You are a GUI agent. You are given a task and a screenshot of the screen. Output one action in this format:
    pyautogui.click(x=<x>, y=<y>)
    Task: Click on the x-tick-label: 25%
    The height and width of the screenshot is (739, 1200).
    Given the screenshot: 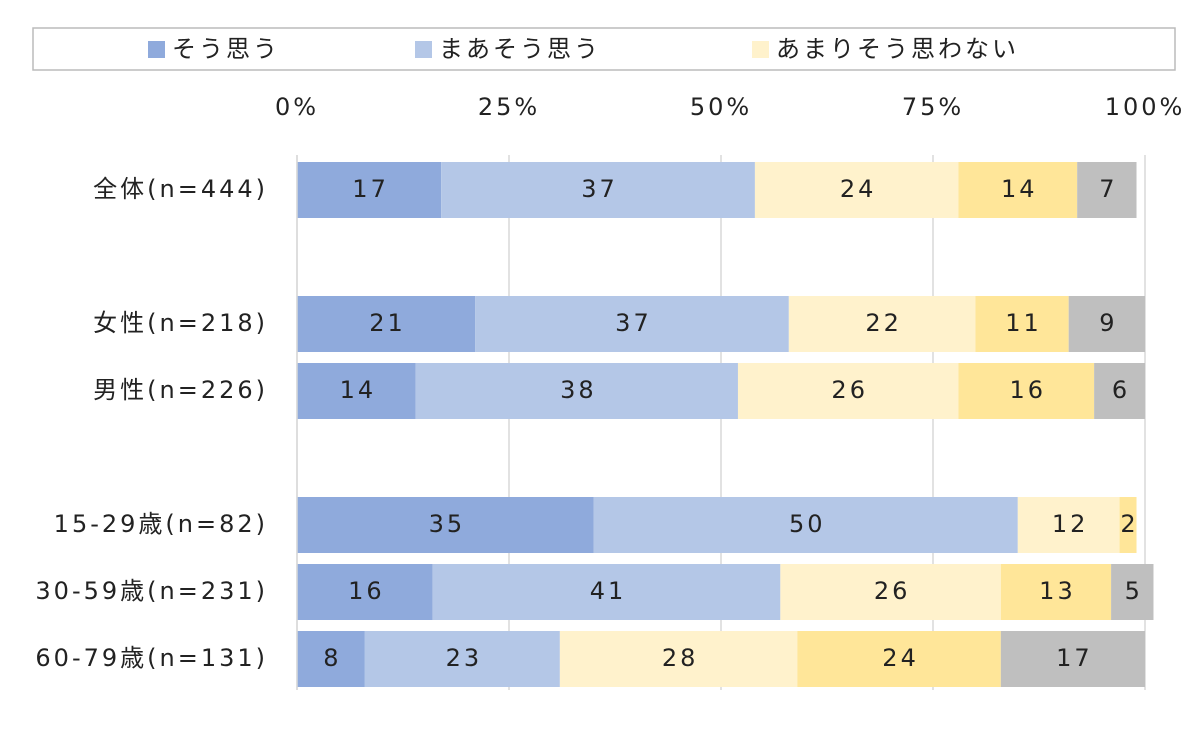 What is the action you would take?
    pyautogui.click(x=509, y=107)
    